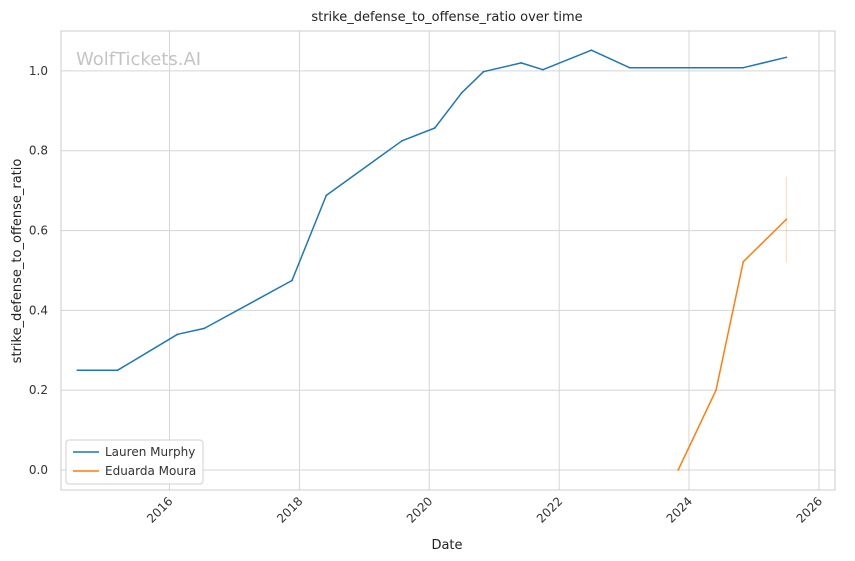 This screenshot has height=561, width=855. What do you see at coordinates (150, 452) in the screenshot?
I see `legend-label-lauren-murphy: Lauren Murphy` at bounding box center [150, 452].